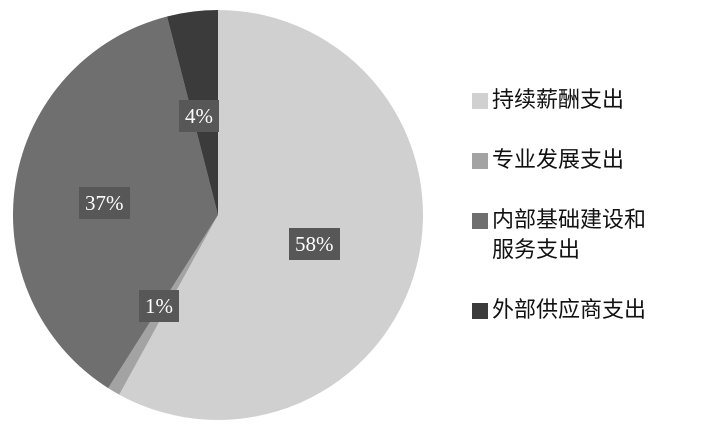  I want to click on data-label-1: 1%, so click(159, 306).